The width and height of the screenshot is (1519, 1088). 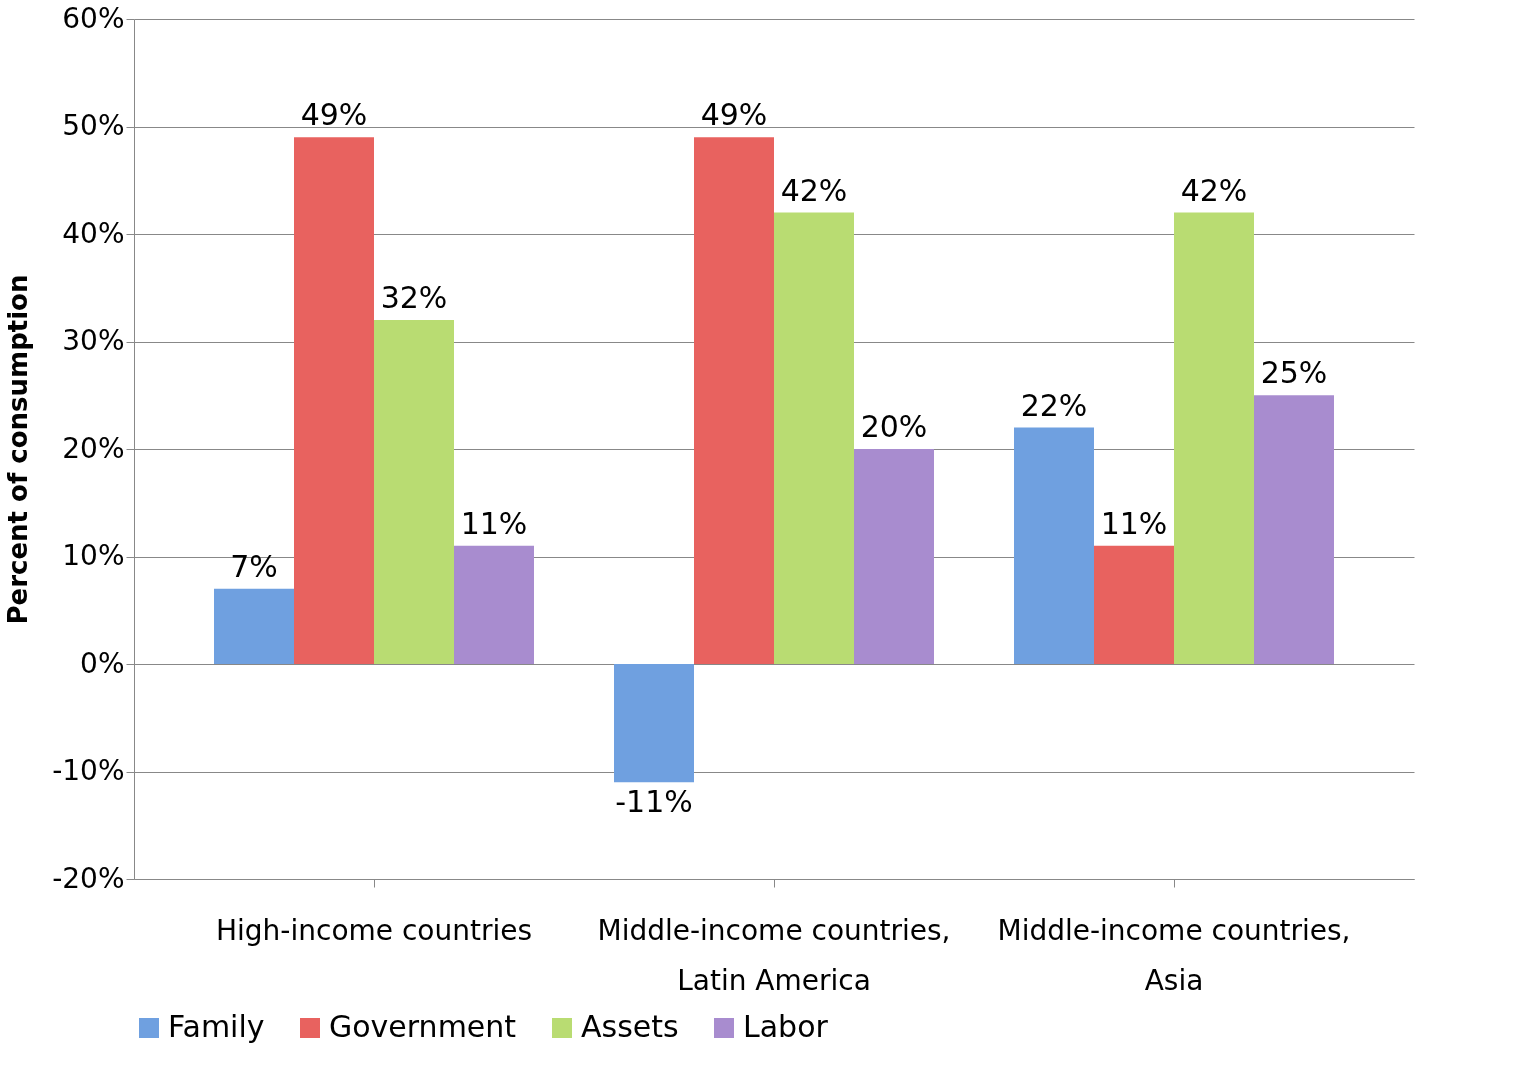 I want to click on data-label: 22%, so click(x=1054, y=405).